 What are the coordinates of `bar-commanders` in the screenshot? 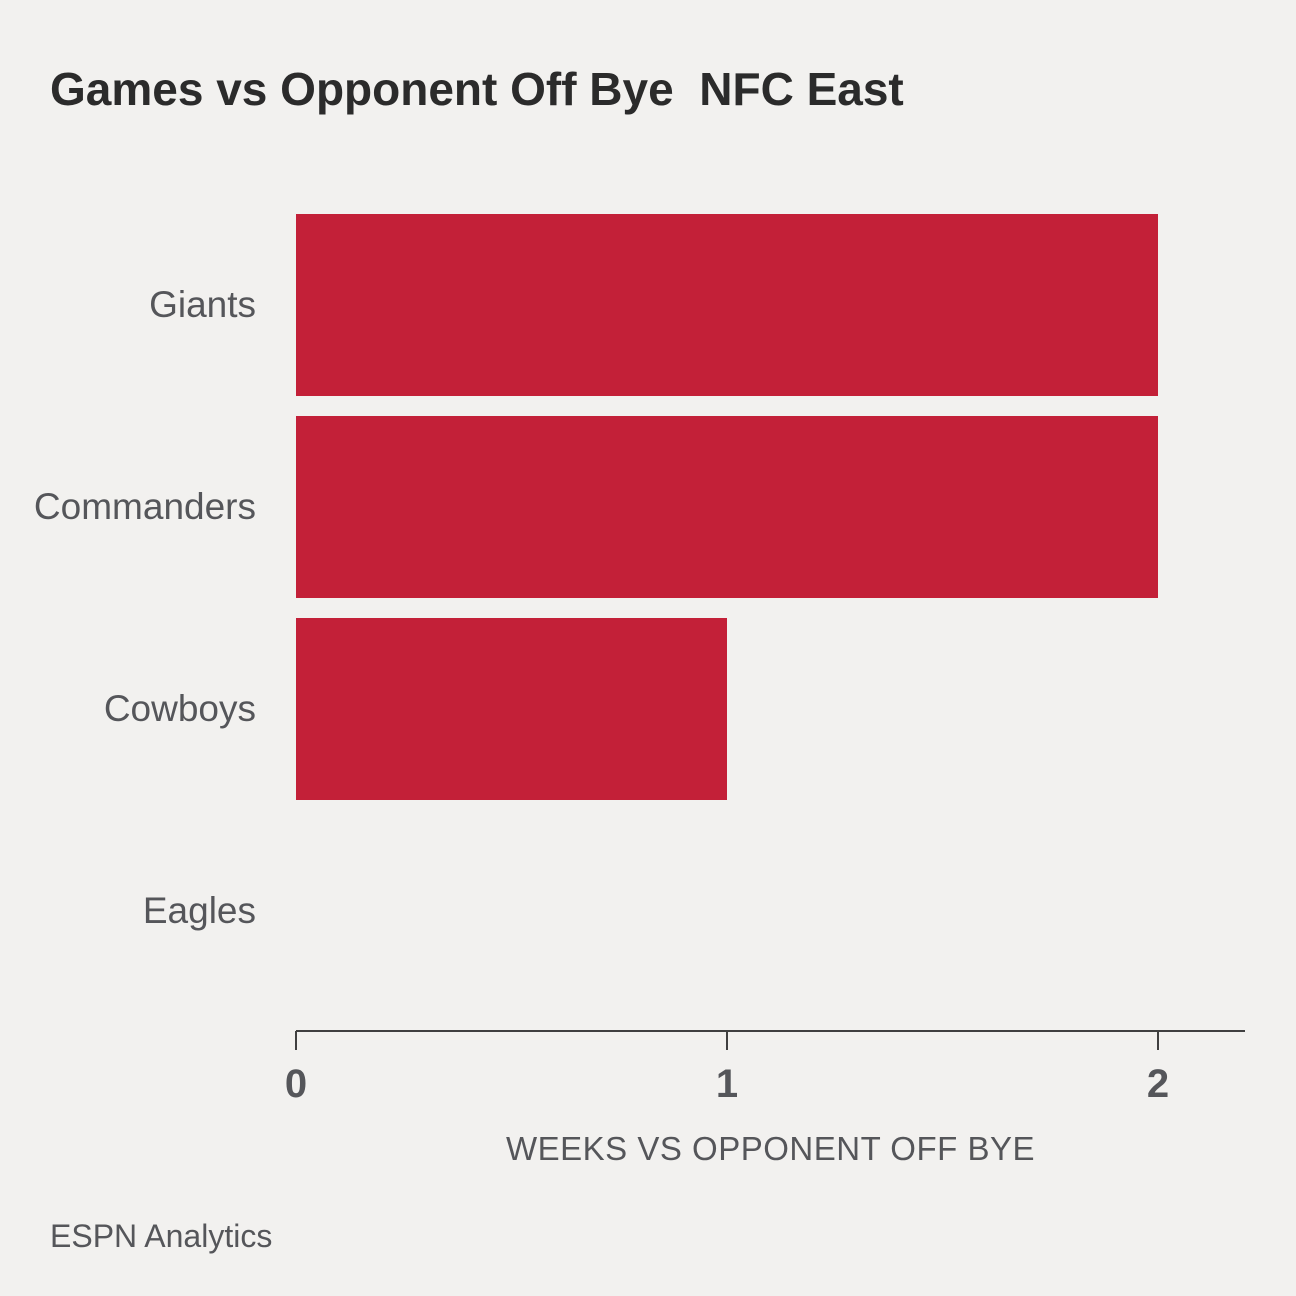 It's located at (727, 507).